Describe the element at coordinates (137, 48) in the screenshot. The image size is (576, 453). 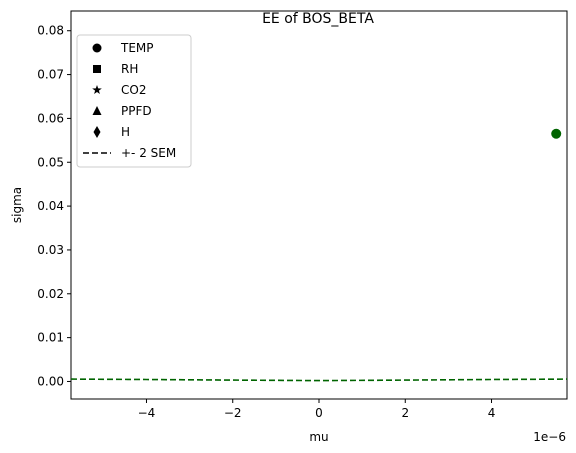
I see `legend-label: TEMP` at that location.